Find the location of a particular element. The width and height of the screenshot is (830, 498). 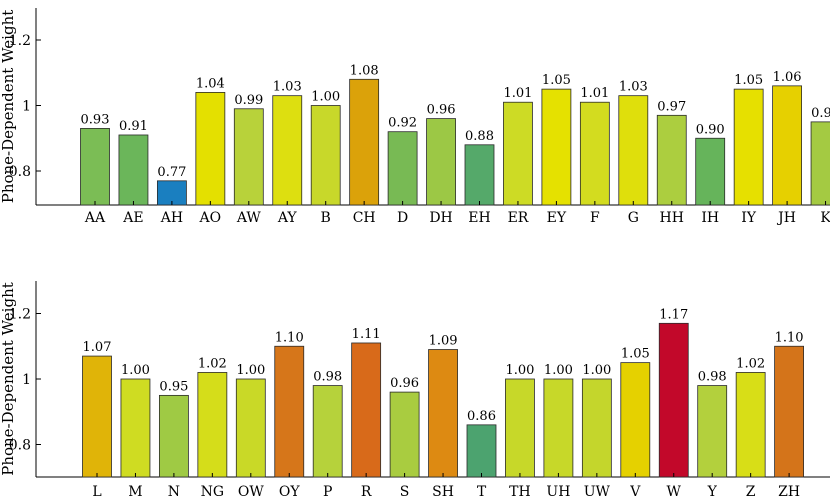

x-tick-label-k: K is located at coordinates (825, 218).